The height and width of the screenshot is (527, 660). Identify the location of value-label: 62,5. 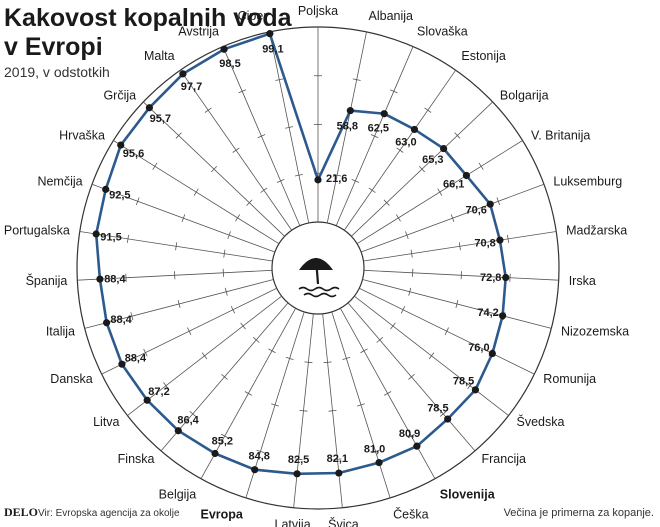
(378, 129).